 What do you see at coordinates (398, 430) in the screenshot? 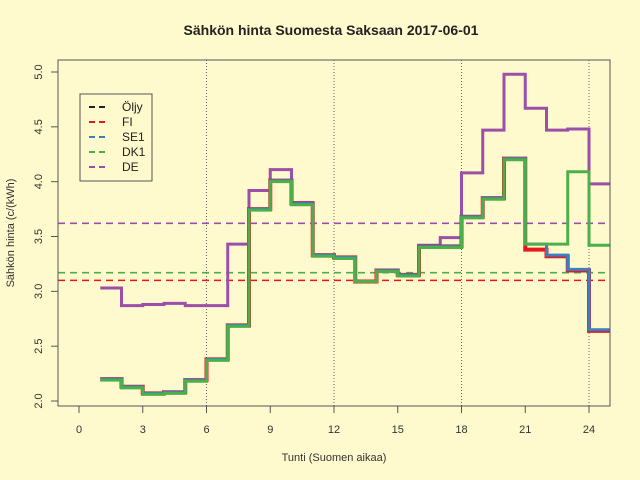
I see `x-tick-label: 15` at bounding box center [398, 430].